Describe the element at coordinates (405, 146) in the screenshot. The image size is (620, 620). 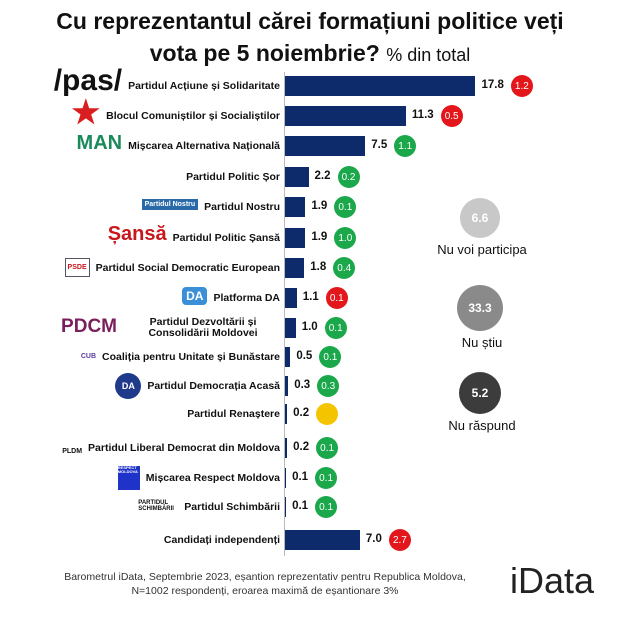
I see `change-badge: 1.1` at that location.